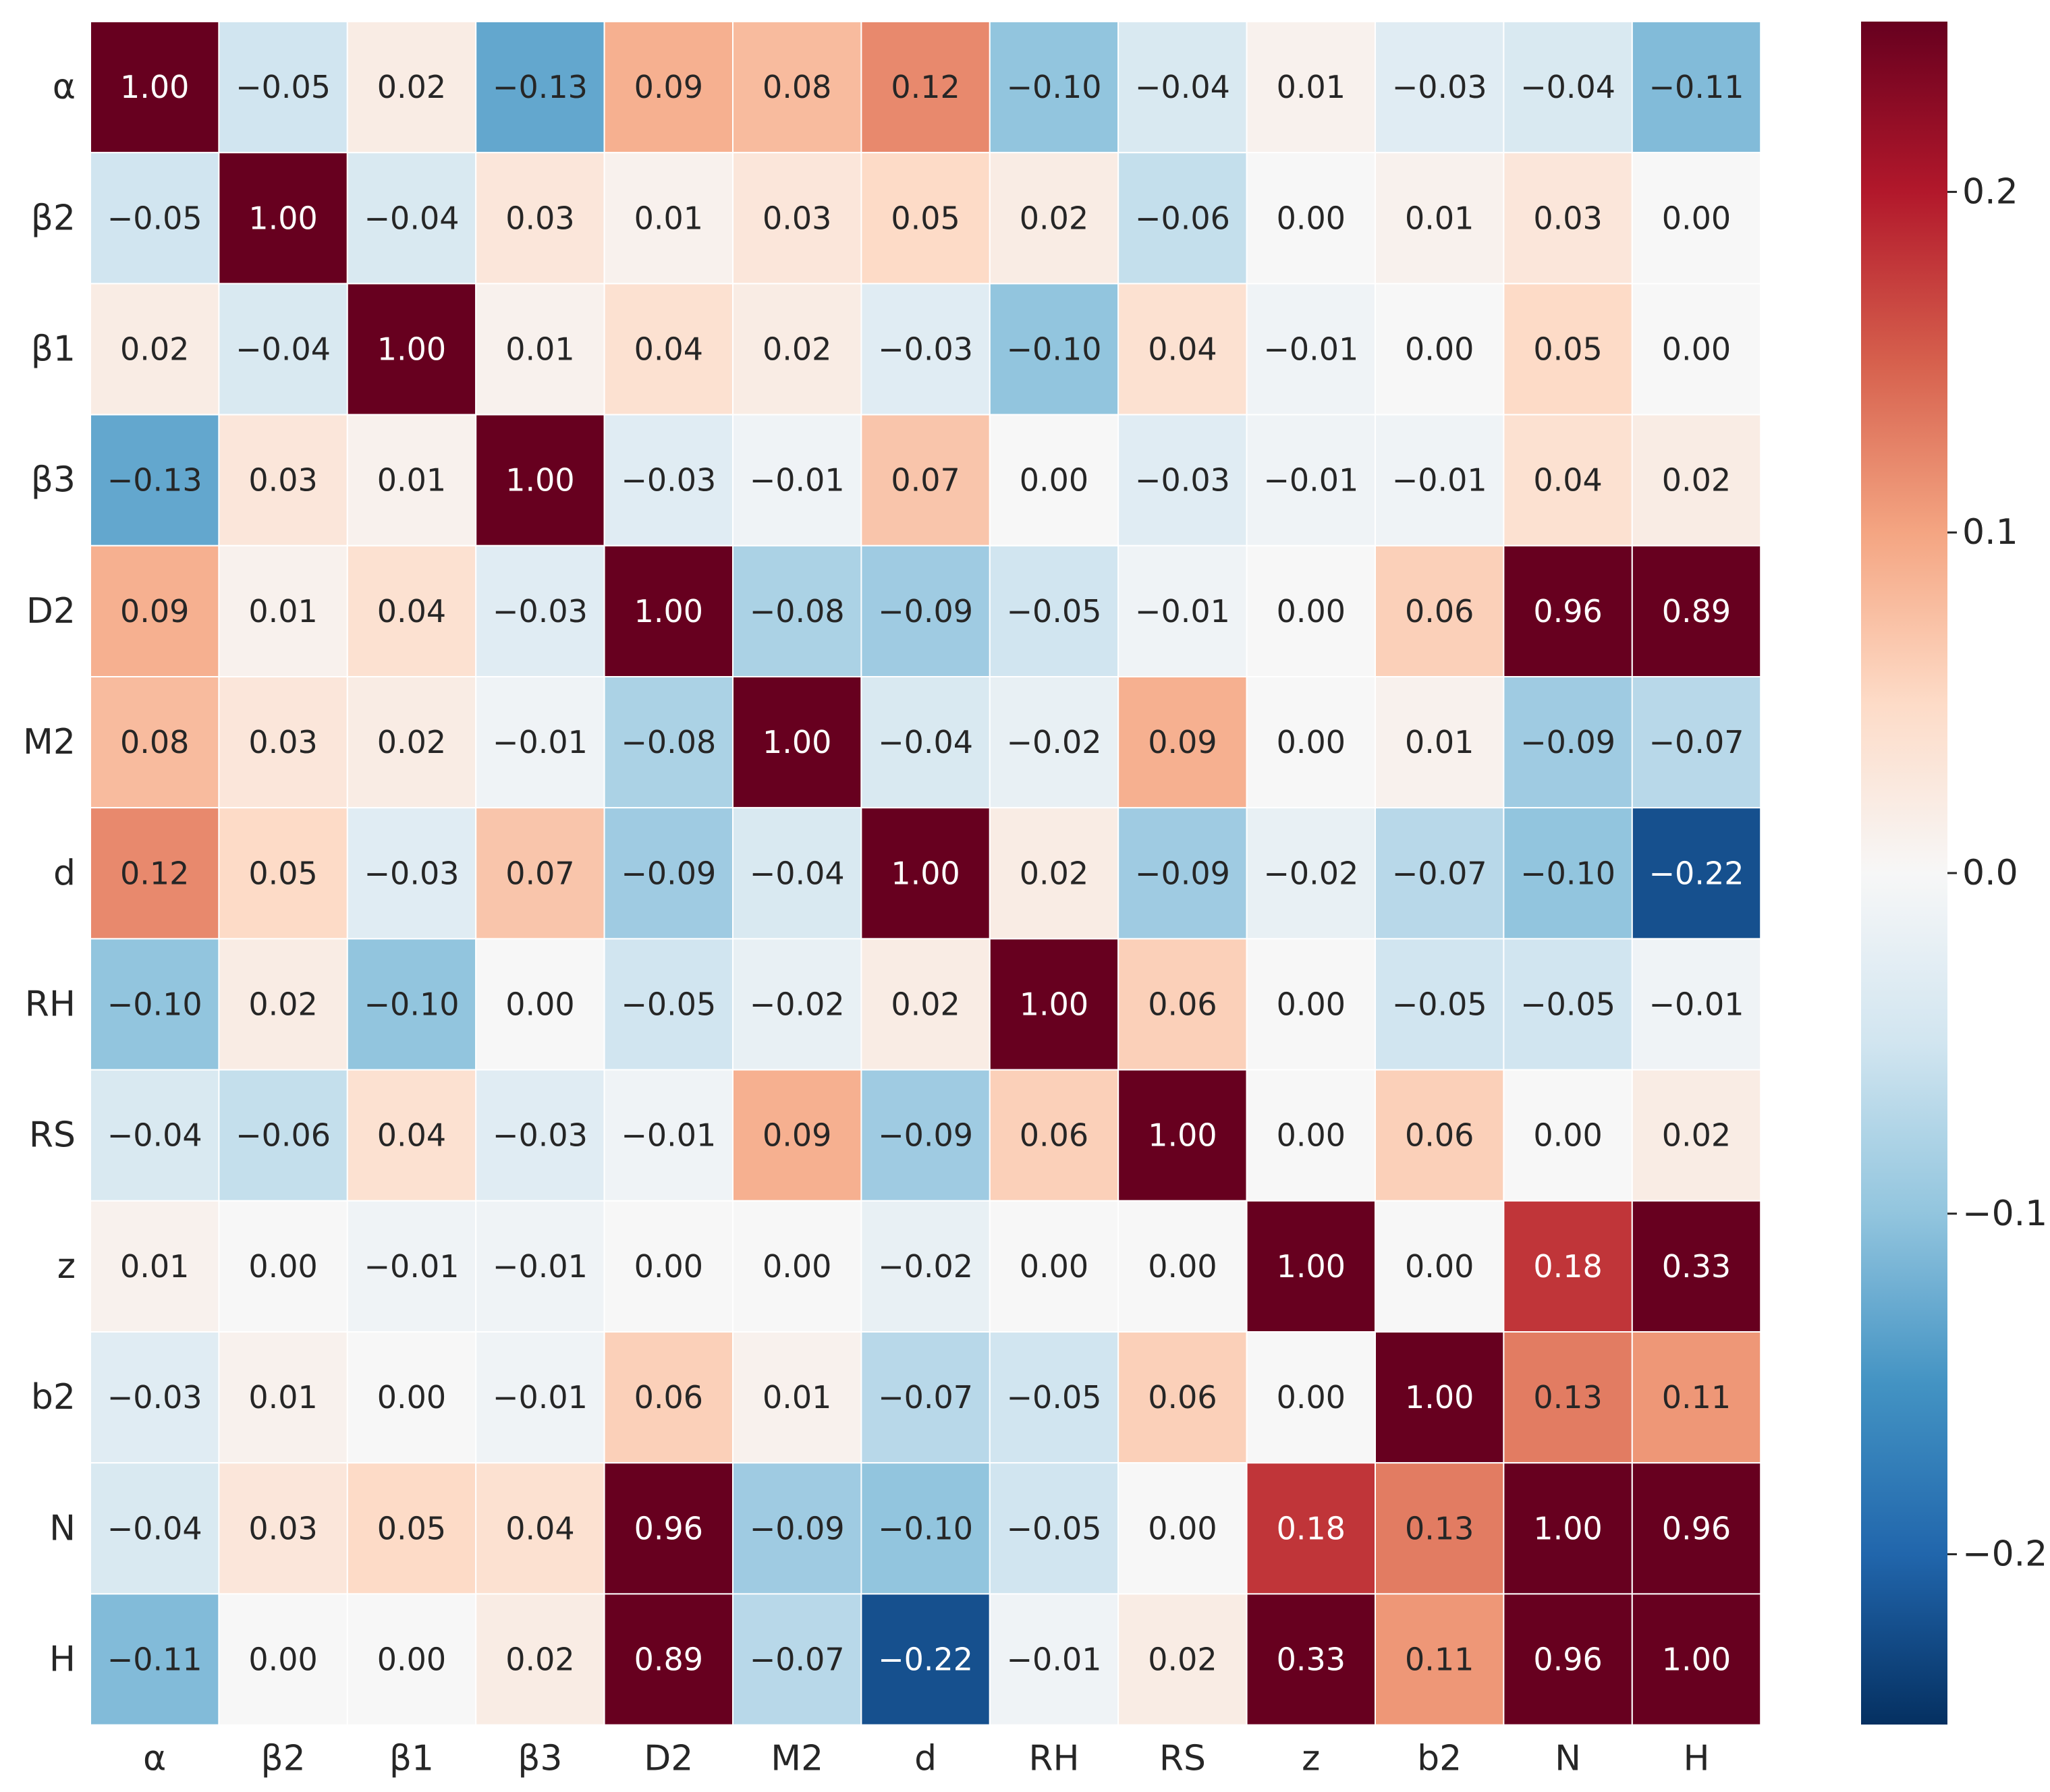 This screenshot has width=2050, height=1792. Describe the element at coordinates (1182, 742) in the screenshot. I see `heatmap-cell-M2-RS` at that location.